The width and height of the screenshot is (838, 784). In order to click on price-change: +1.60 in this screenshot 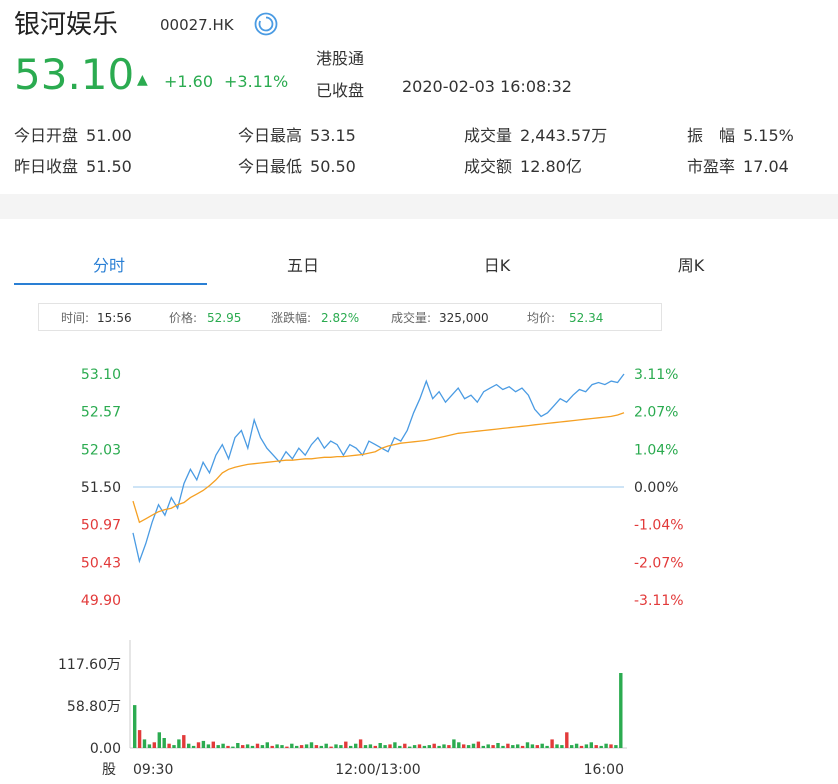, I will do `click(189, 81)`.